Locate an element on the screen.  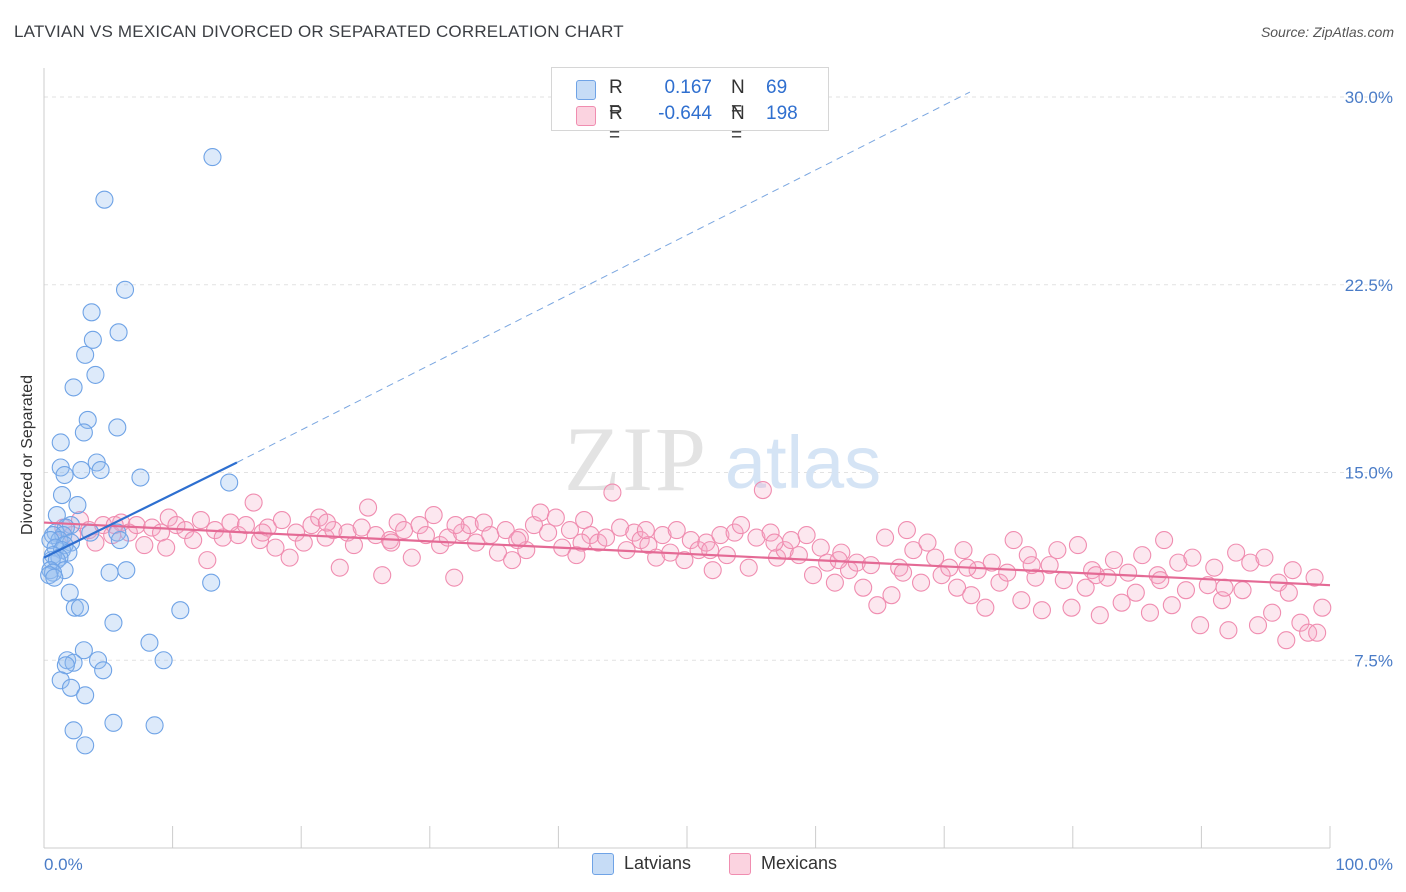
y-tick-labels: 7.5% 15.0% 22.5% 30.0% is located at coordinates (1369, 379).